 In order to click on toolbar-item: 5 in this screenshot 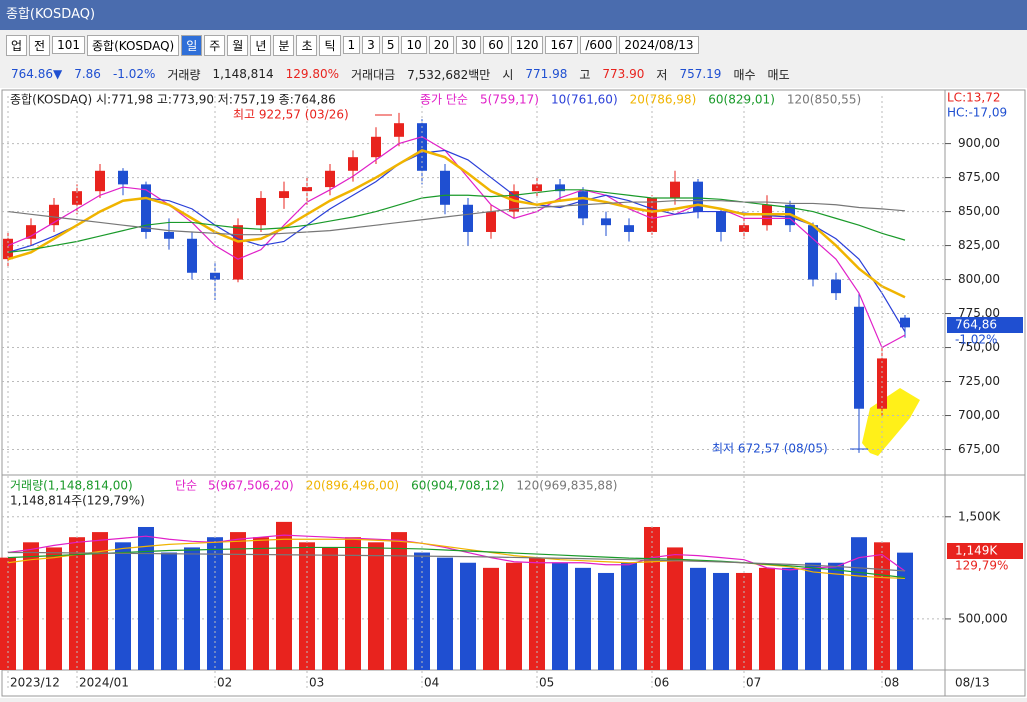, I will do `click(390, 45)`.